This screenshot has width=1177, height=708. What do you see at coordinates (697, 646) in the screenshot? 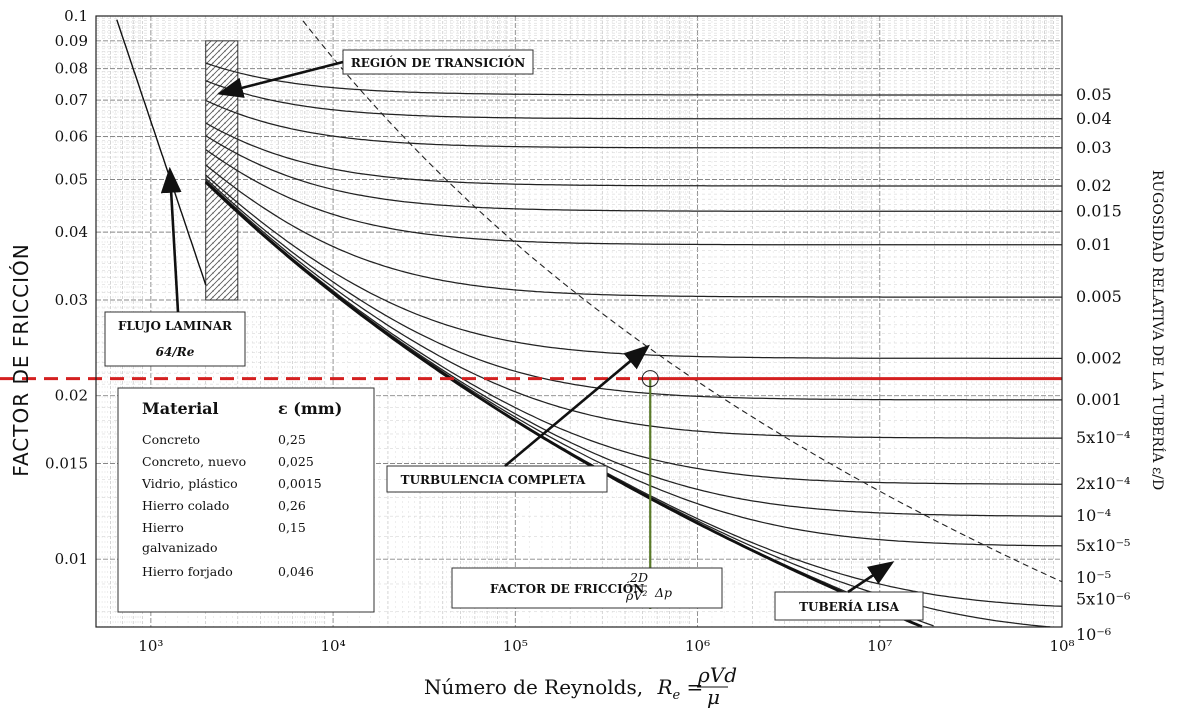
I see `x-tick-label: 10⁶` at bounding box center [697, 646].